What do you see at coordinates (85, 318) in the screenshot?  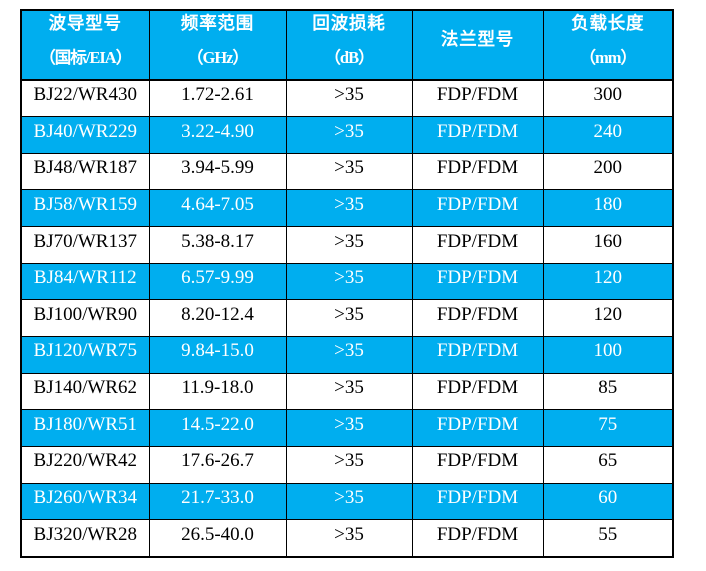 I see `table-cell: BJ100/WR90` at bounding box center [85, 318].